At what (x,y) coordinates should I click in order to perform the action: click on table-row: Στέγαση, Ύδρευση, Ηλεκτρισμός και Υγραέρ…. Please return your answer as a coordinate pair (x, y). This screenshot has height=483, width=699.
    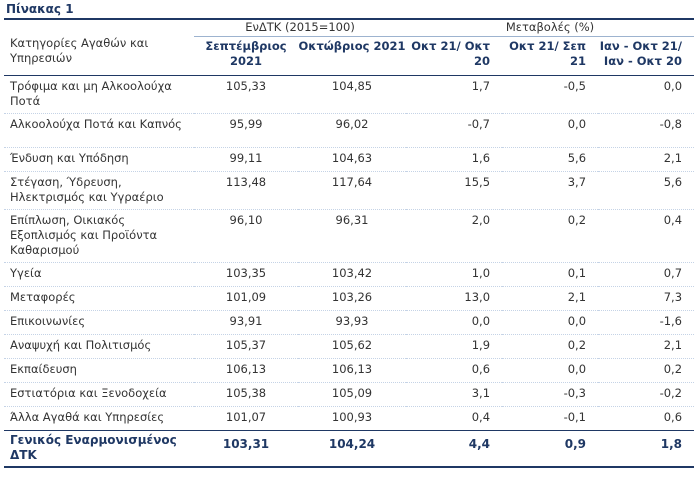
    Looking at the image, I should click on (349, 190).